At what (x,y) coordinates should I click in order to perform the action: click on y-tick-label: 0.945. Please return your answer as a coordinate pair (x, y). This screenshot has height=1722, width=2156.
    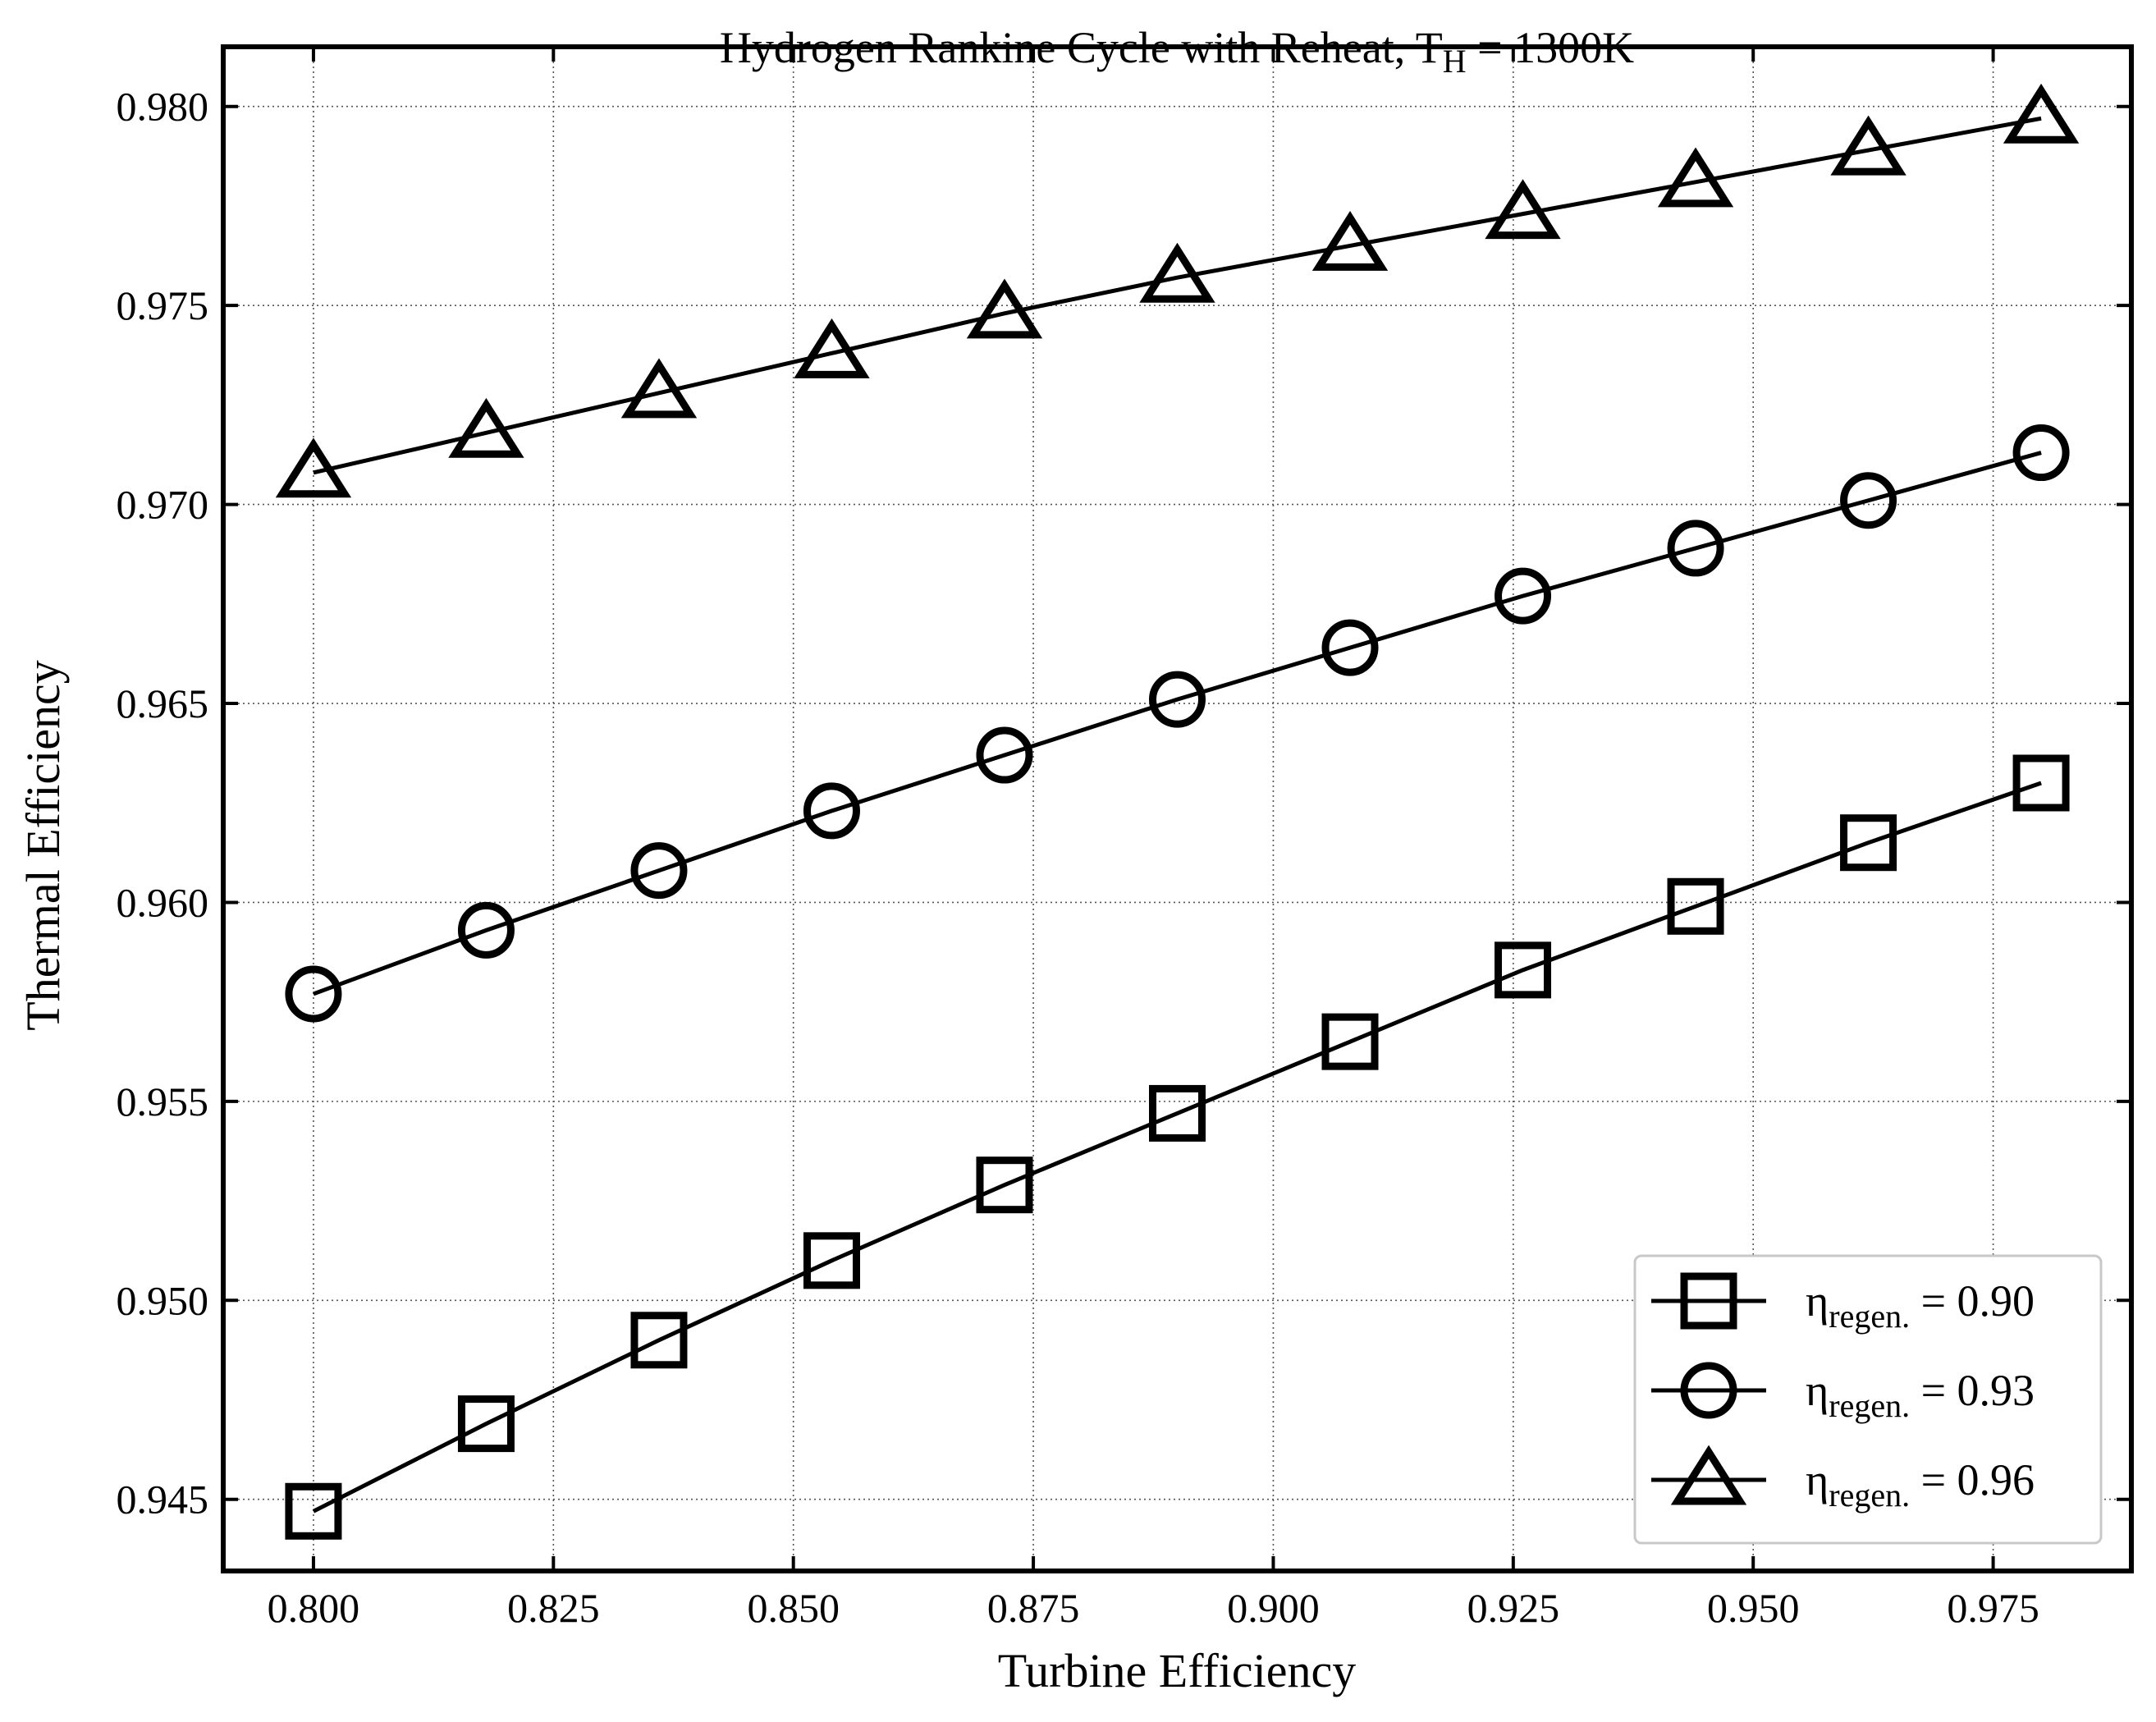
    Looking at the image, I should click on (163, 1500).